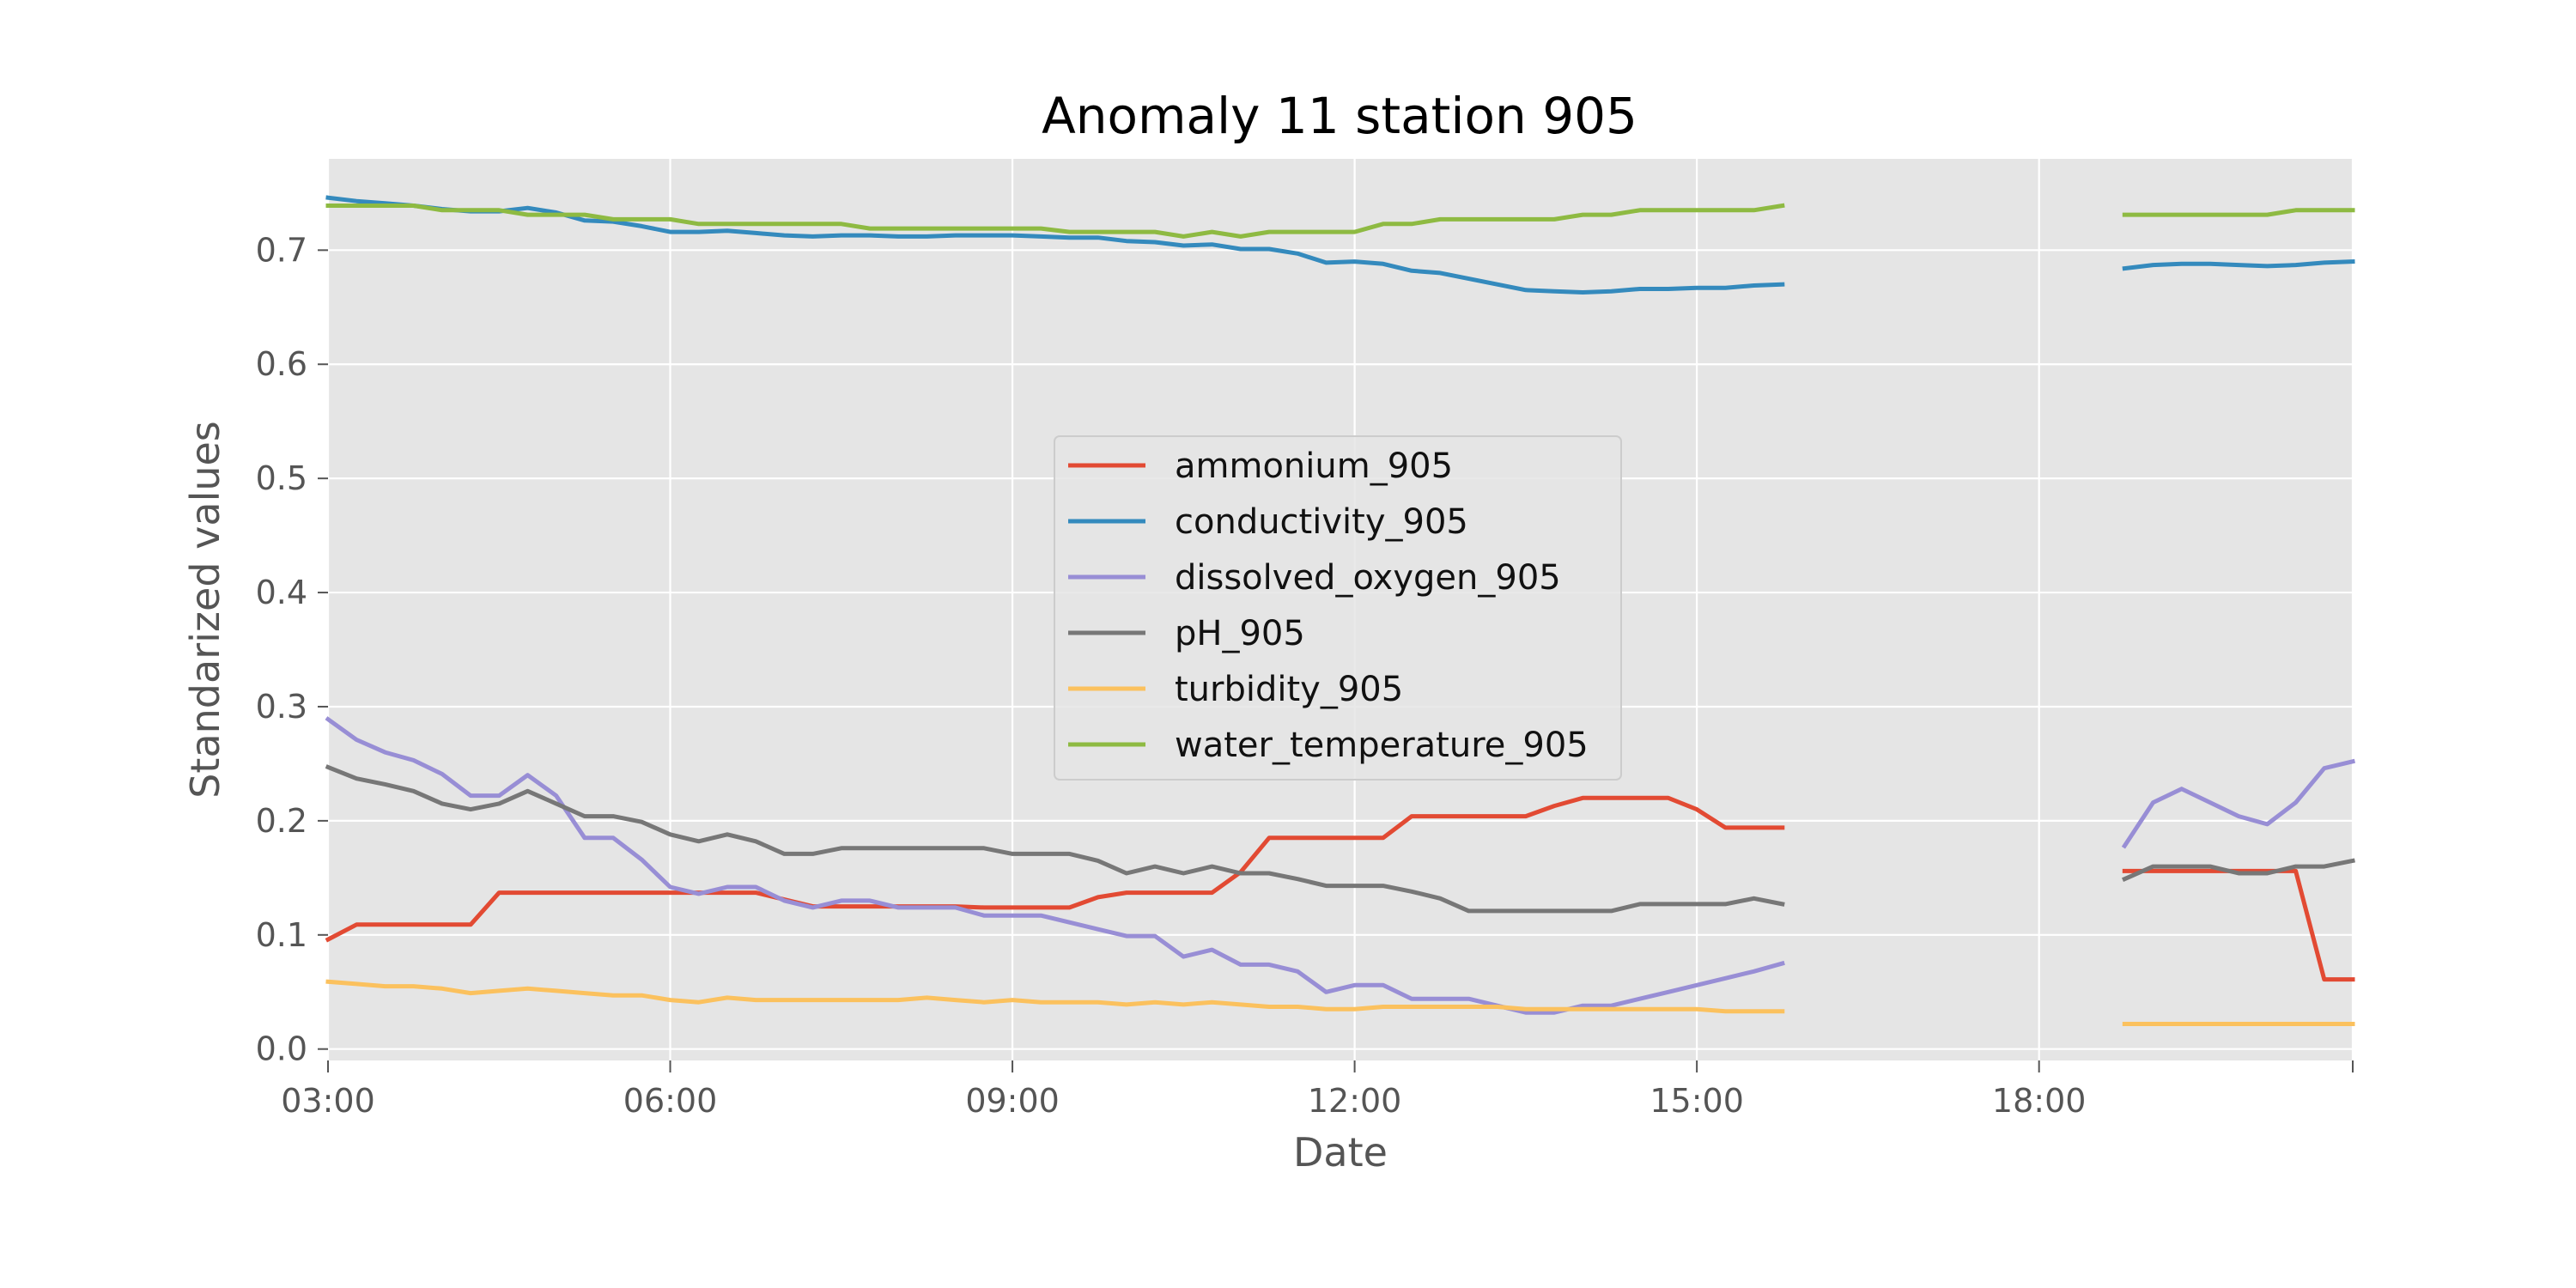  What do you see at coordinates (1339, 116) in the screenshot?
I see `chart-title: Anomaly 11 station 905` at bounding box center [1339, 116].